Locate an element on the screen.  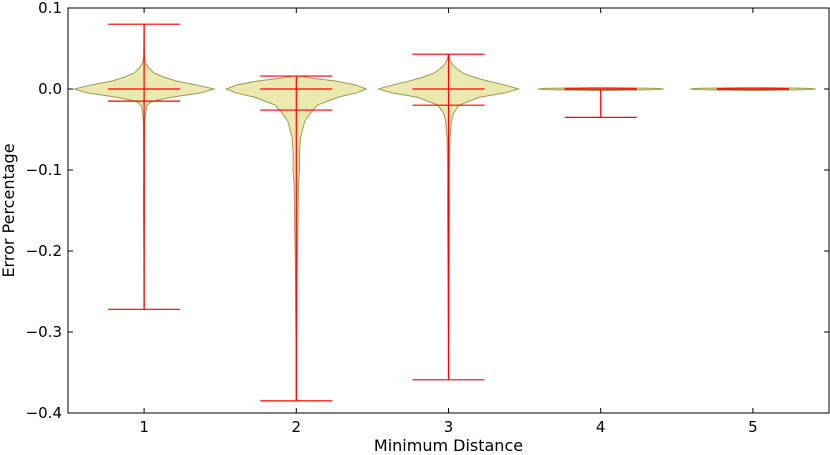
y-axis-label: Error Percentage is located at coordinates (9, 210).